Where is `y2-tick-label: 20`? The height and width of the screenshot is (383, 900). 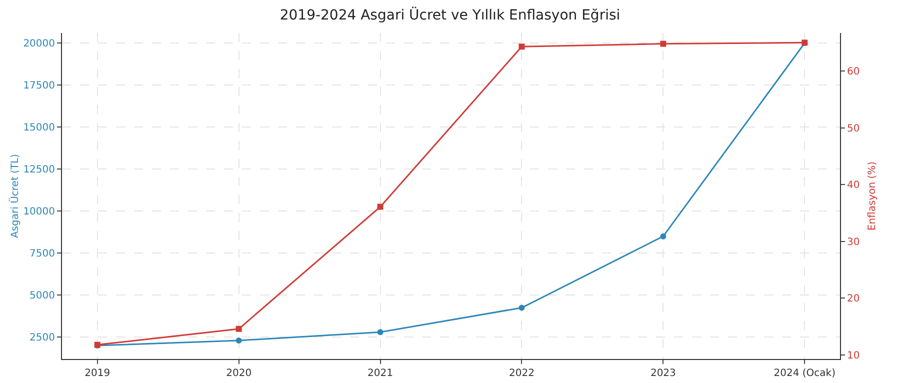
y2-tick-label: 20 is located at coordinates (853, 299).